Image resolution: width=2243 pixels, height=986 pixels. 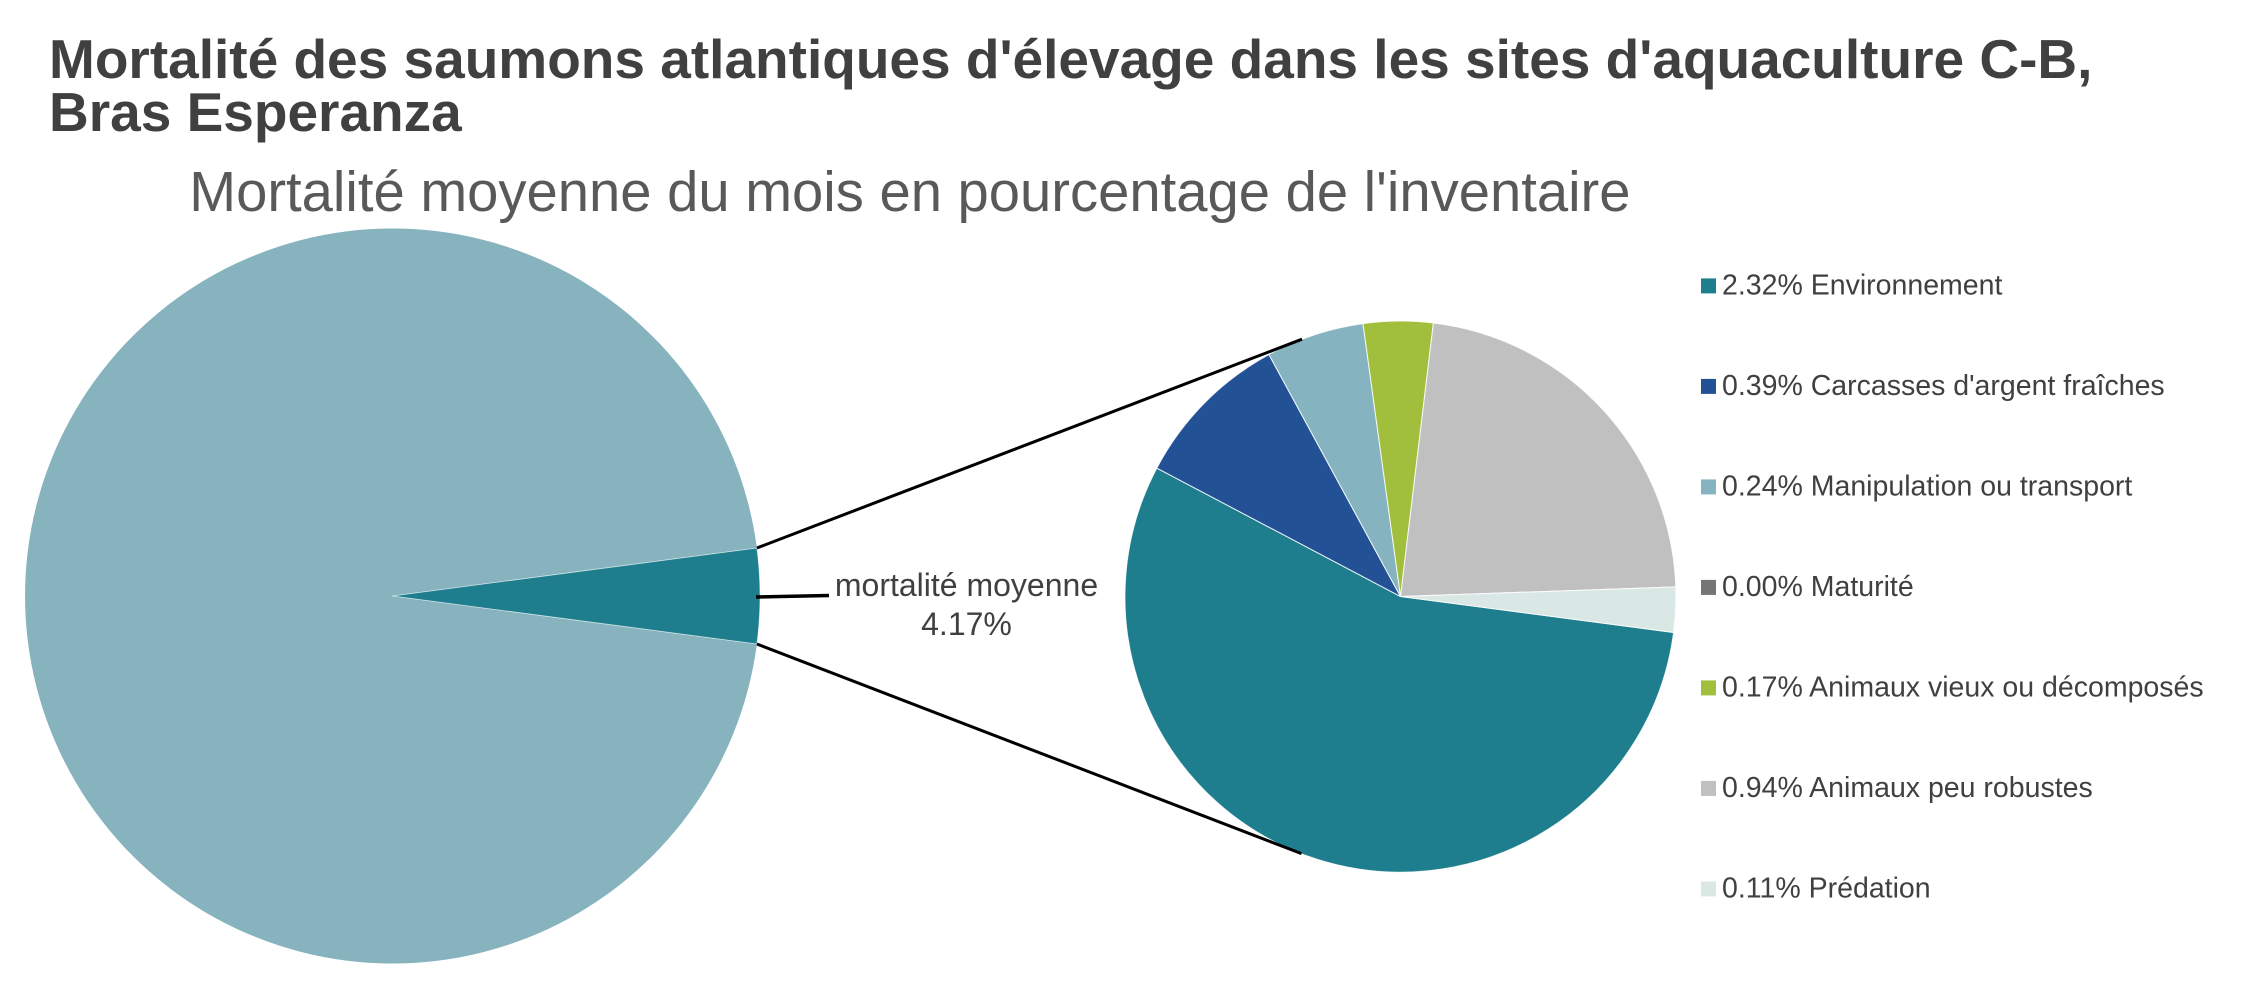 I want to click on svg-text: mortalité moyenne, so click(x=966, y=585).